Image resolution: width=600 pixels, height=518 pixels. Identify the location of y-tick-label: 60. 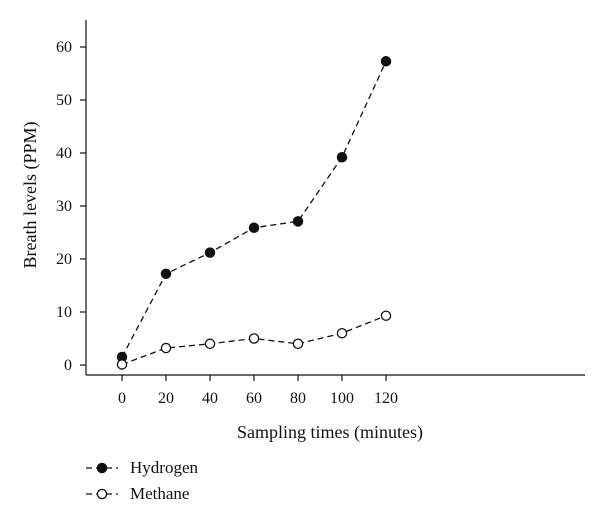
(64, 47).